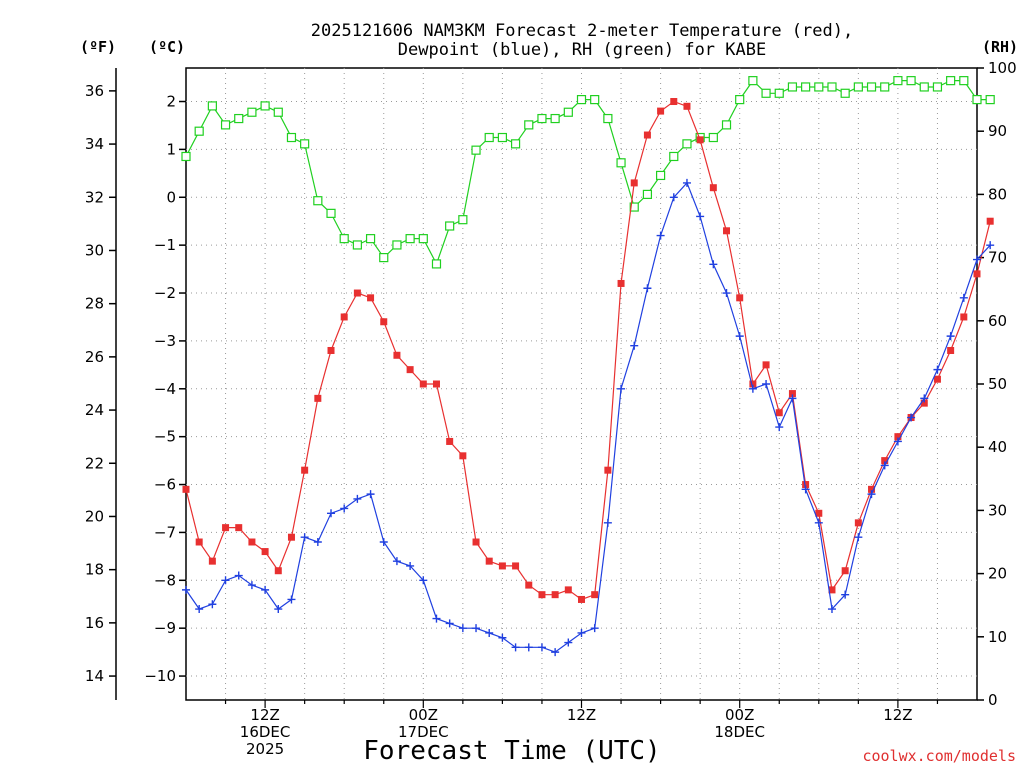  Describe the element at coordinates (265, 749) in the screenshot. I see `x-tick-label: 2025` at that location.